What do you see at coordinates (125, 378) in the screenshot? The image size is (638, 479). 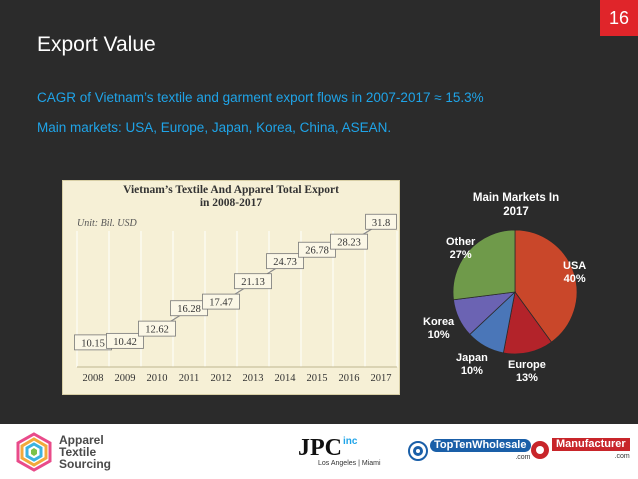 I see `x-tick-label: 2009` at bounding box center [125, 378].